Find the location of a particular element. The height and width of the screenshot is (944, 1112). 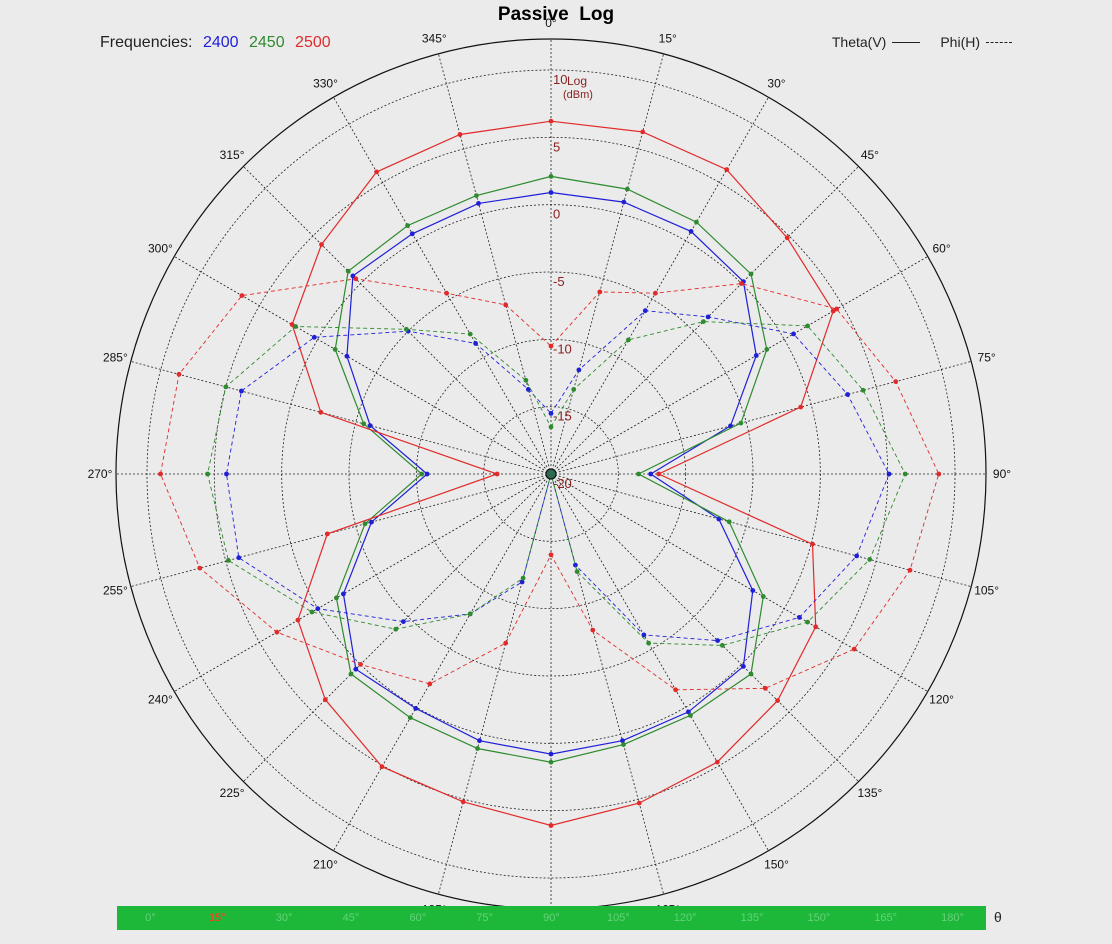

slider-tick: 150° is located at coordinates (819, 918).